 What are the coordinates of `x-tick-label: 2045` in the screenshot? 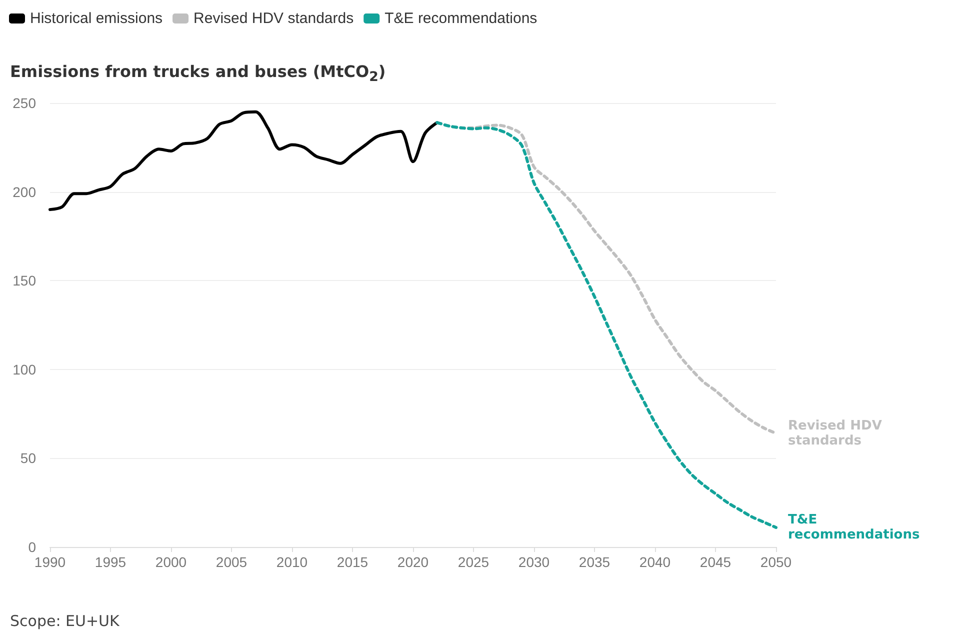 It's located at (716, 562).